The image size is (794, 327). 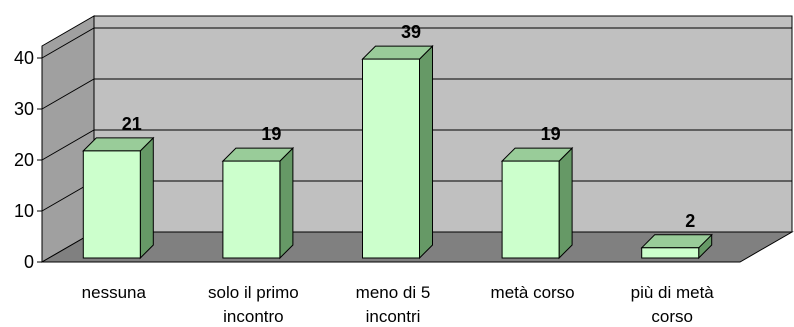 What do you see at coordinates (253, 316) in the screenshot?
I see `category-label: incontro` at bounding box center [253, 316].